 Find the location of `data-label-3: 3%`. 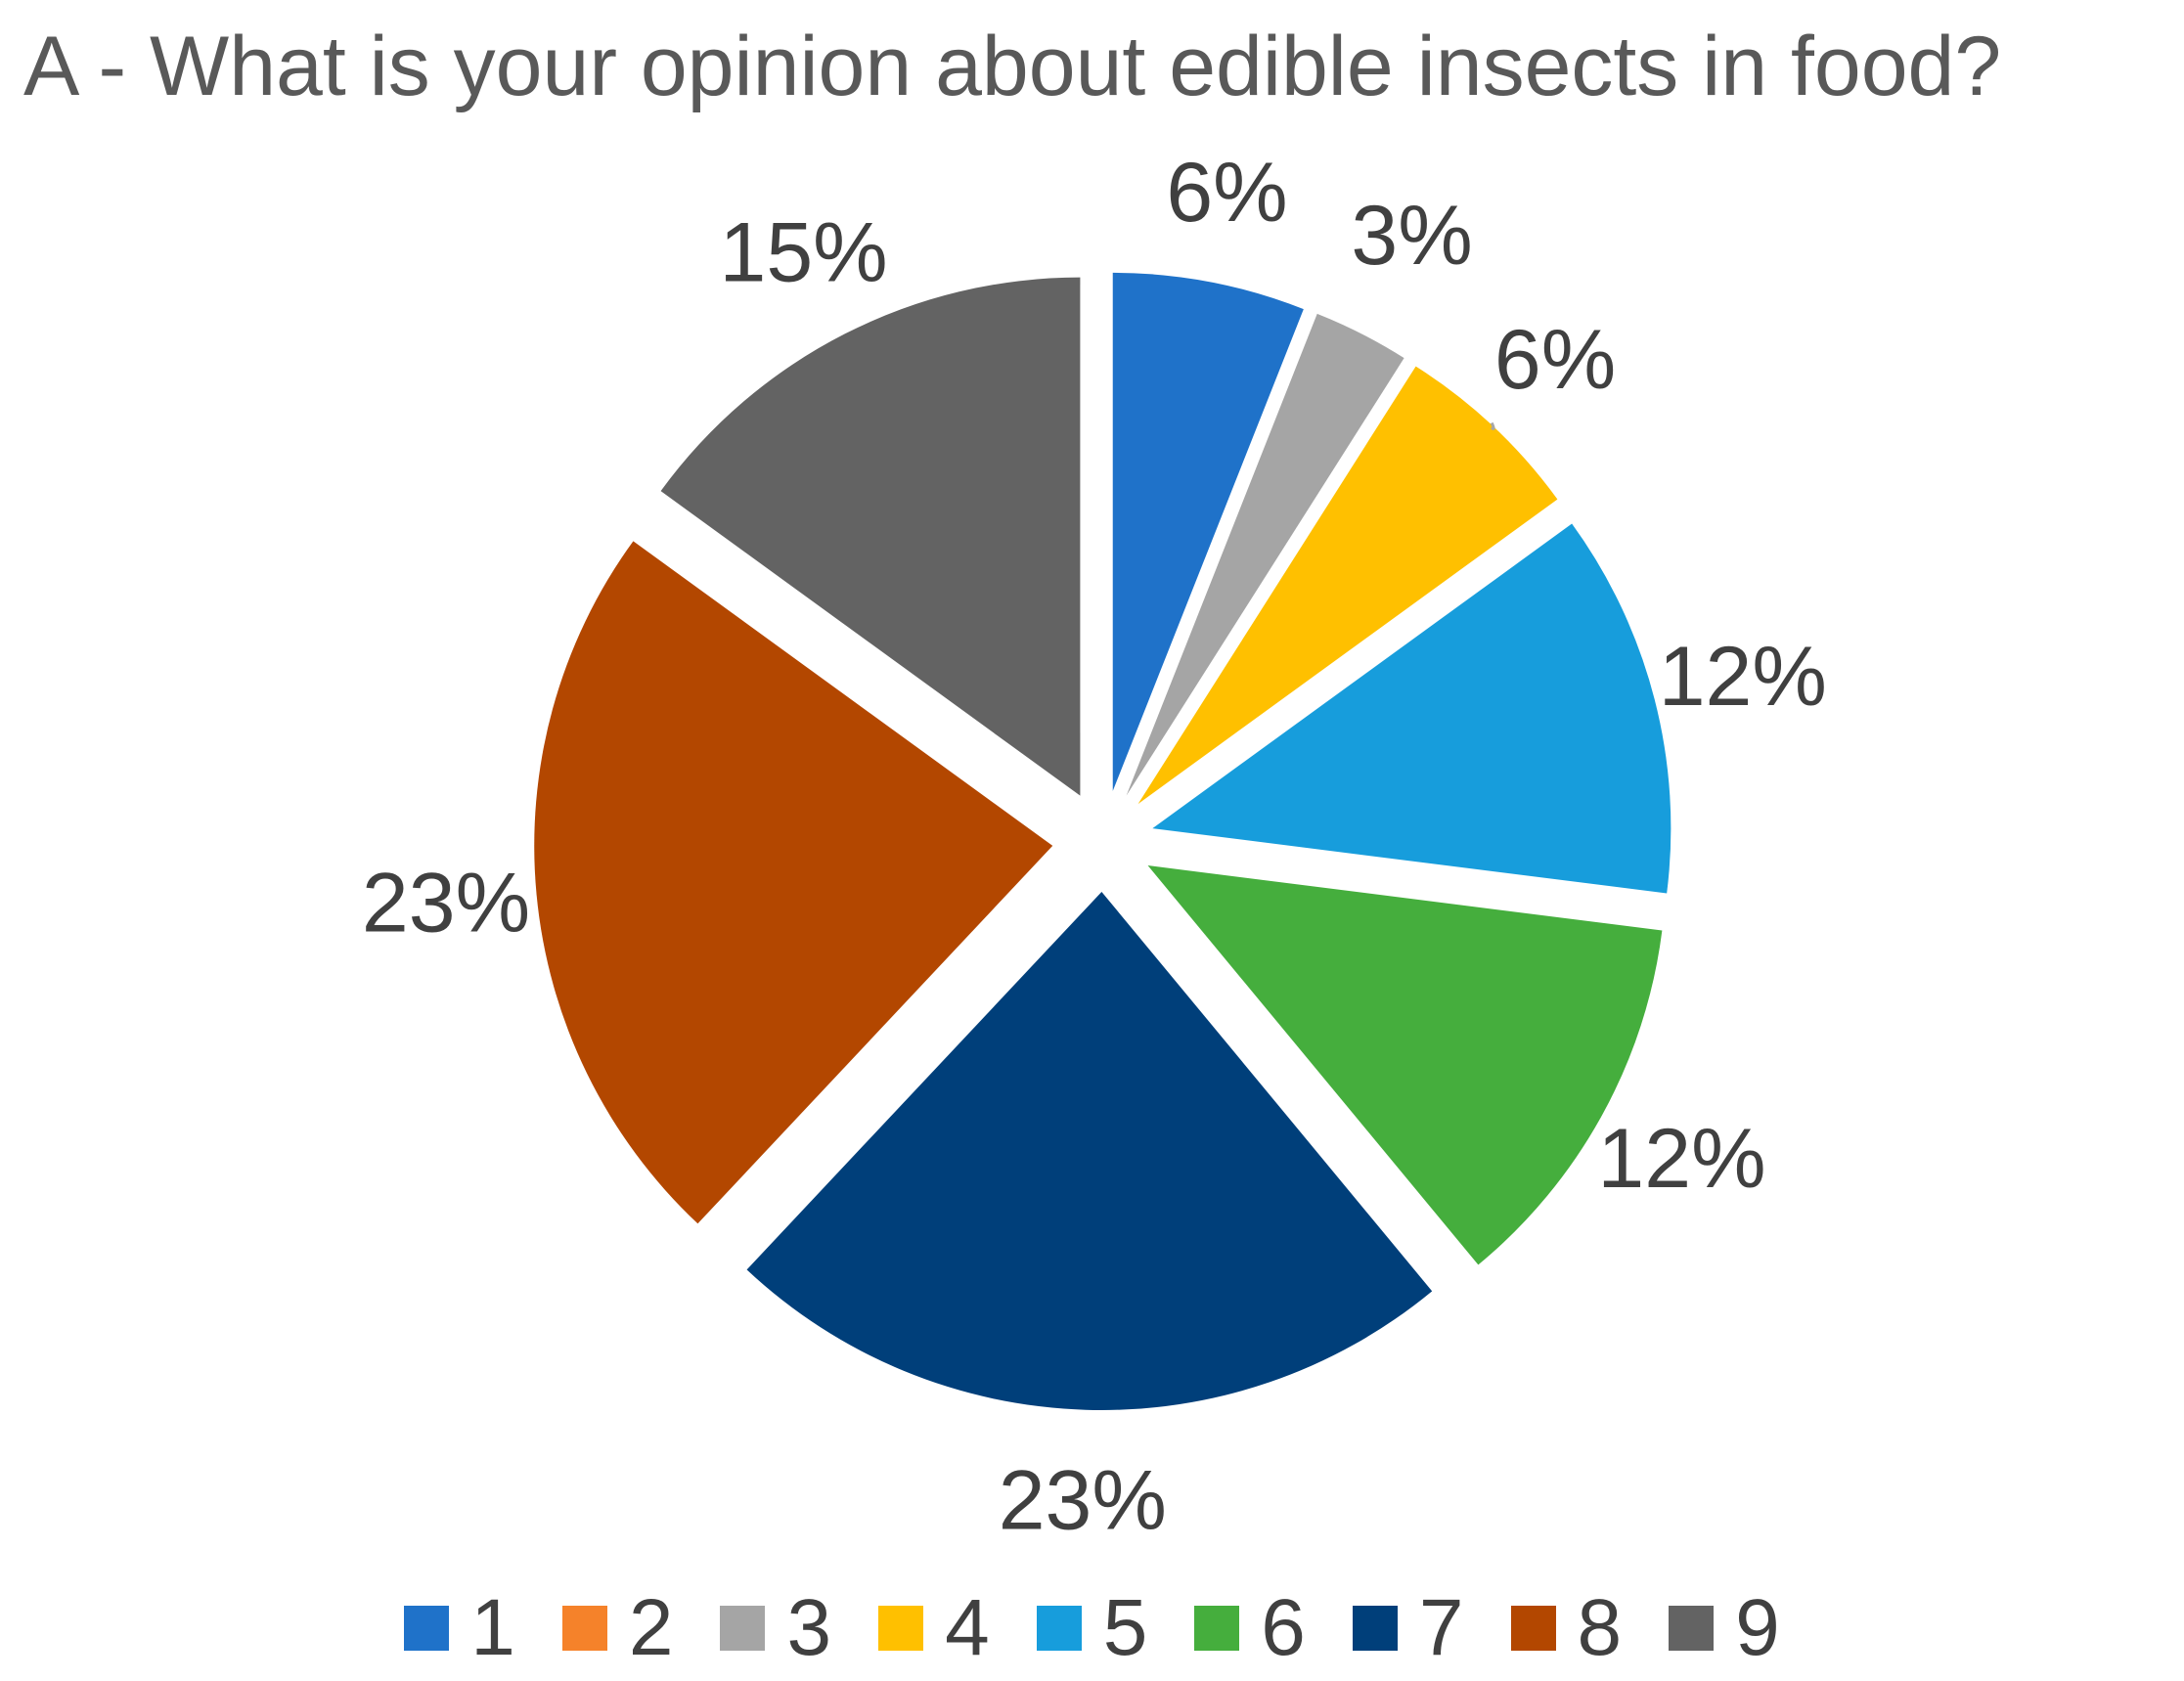

data-label-3: 3% is located at coordinates (1411, 236).